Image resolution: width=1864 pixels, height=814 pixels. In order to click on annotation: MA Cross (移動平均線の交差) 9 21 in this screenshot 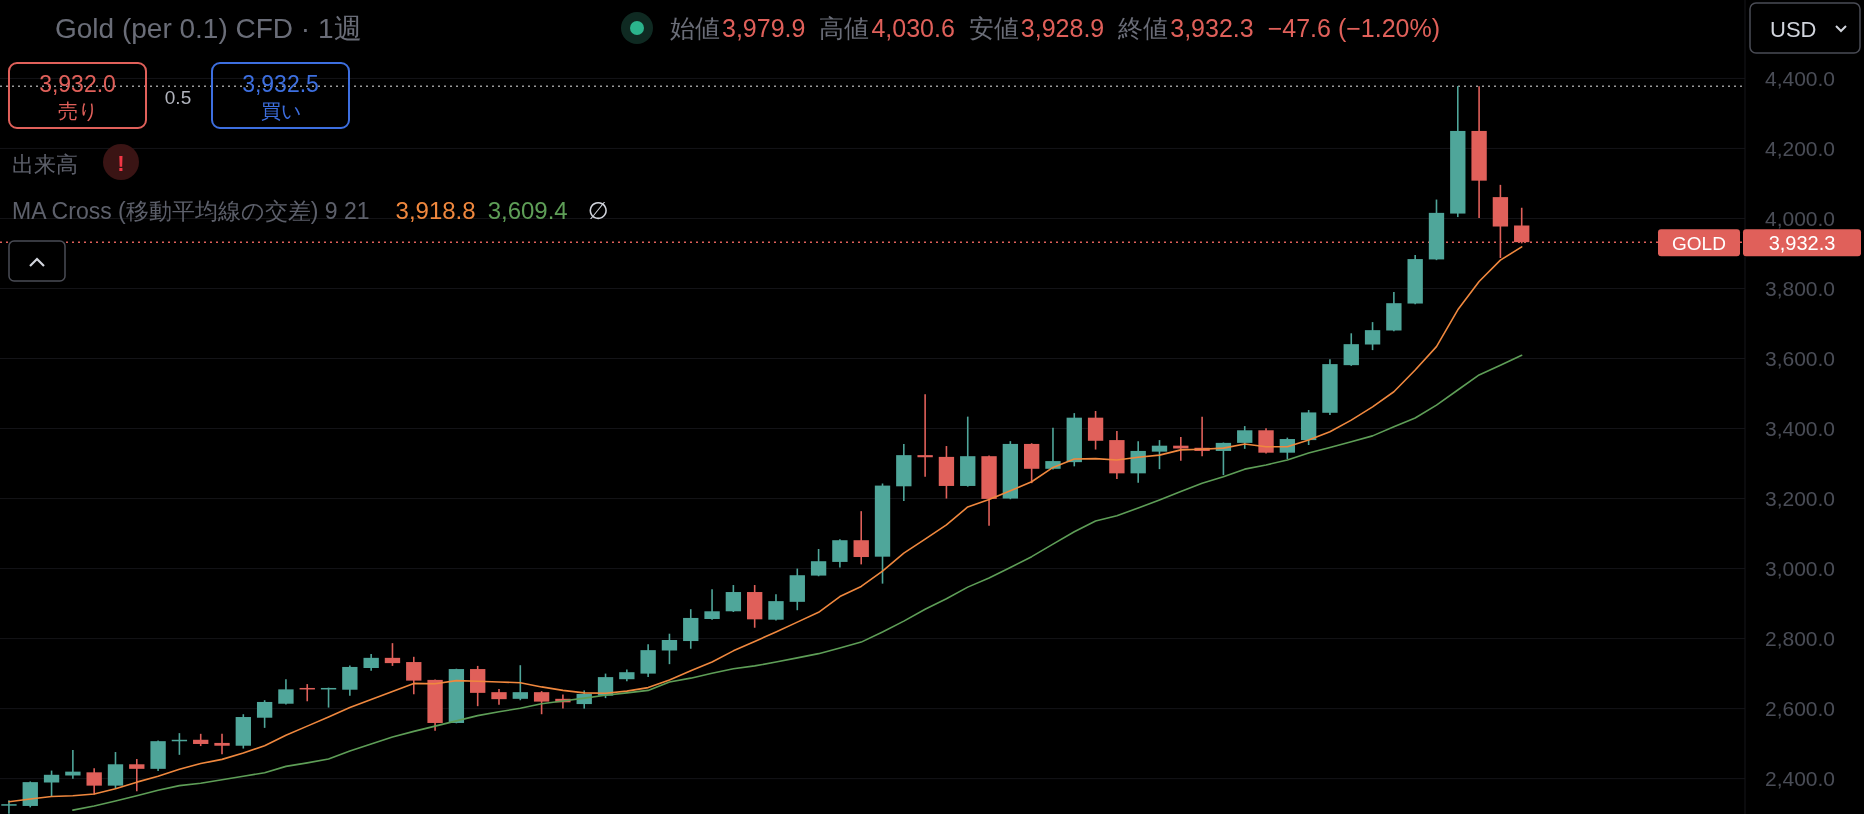, I will do `click(191, 211)`.